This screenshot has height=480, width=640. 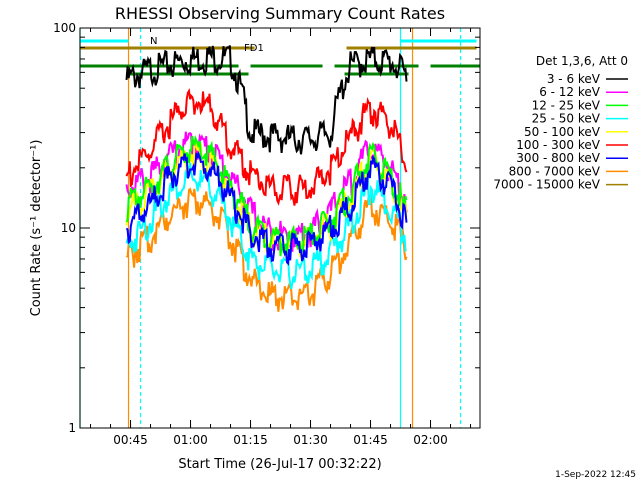 What do you see at coordinates (279, 464) in the screenshot?
I see `x-axis-label: Start Time (26-Jul-17 00:32:22)` at bounding box center [279, 464].